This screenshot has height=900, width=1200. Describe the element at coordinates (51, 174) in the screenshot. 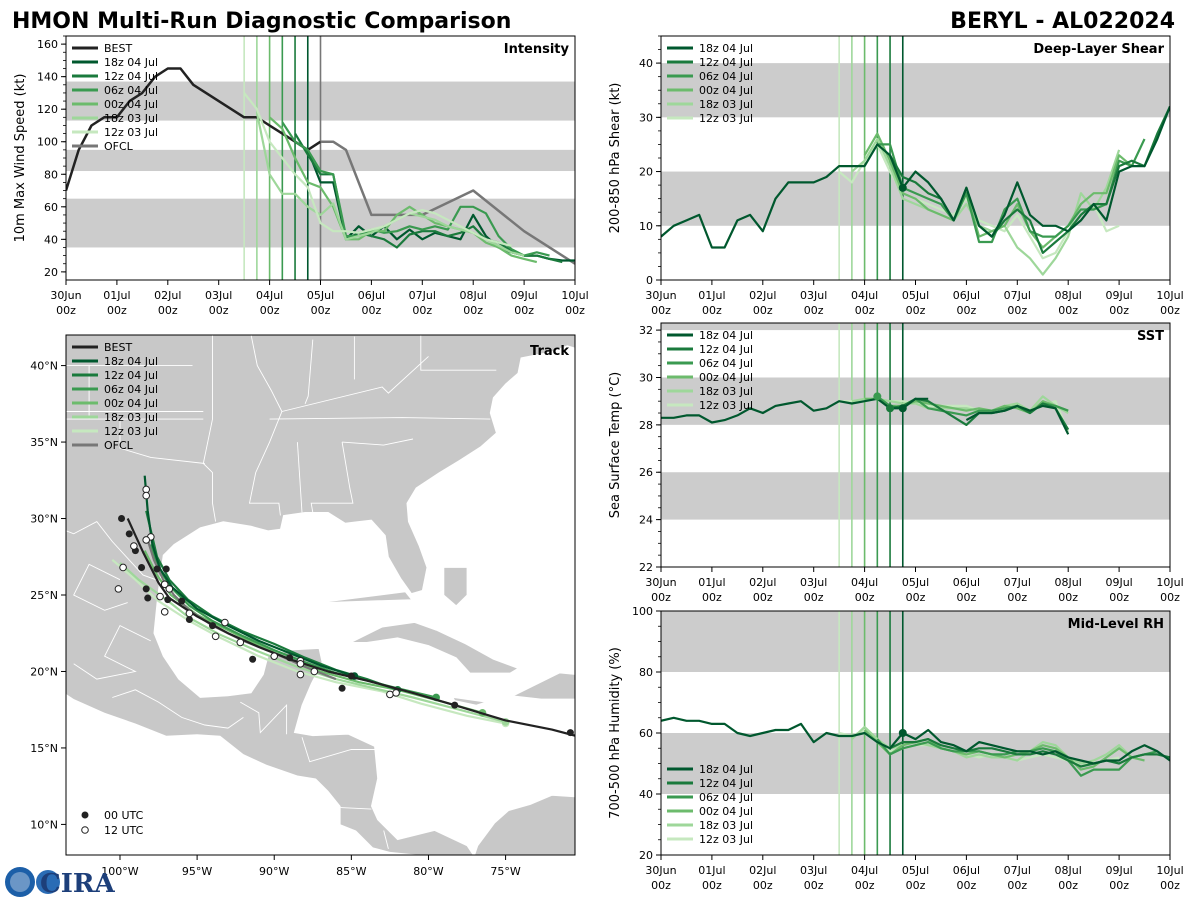

I see `intensity-ytick-label: 80` at that location.